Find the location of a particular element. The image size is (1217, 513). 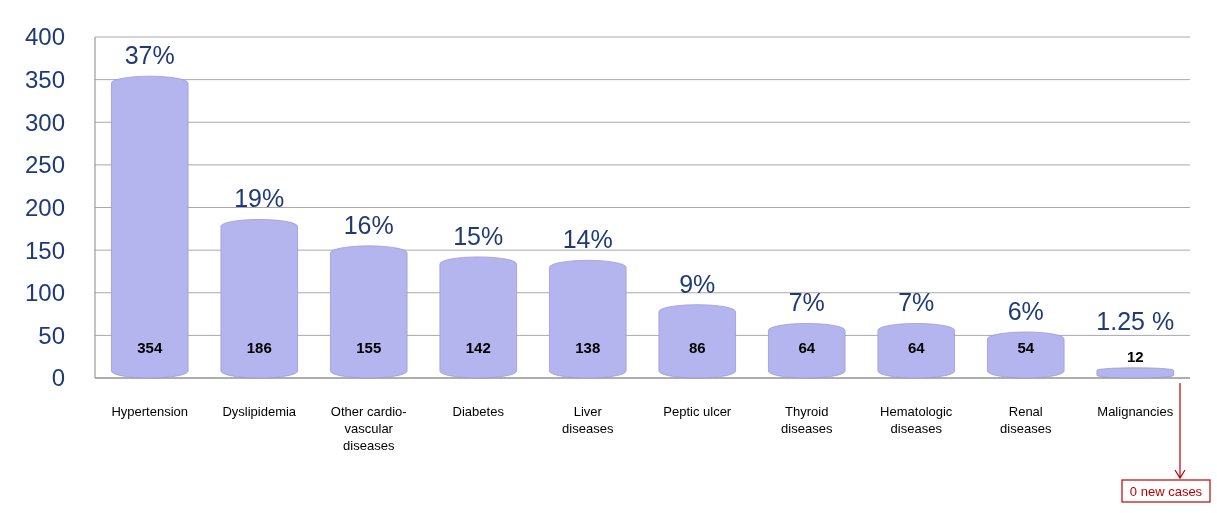

x-tick-label: Peptic ulcer is located at coordinates (697, 411).